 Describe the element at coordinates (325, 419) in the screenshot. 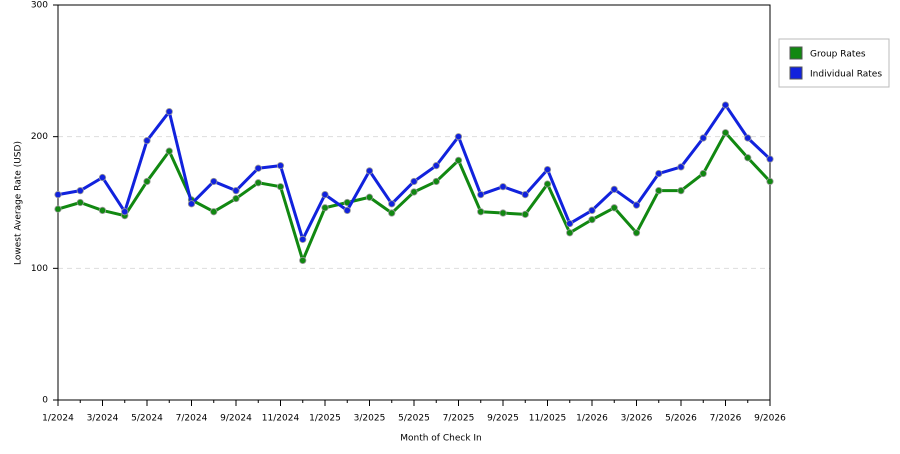

I see `x-tick-label: 1/2025` at that location.